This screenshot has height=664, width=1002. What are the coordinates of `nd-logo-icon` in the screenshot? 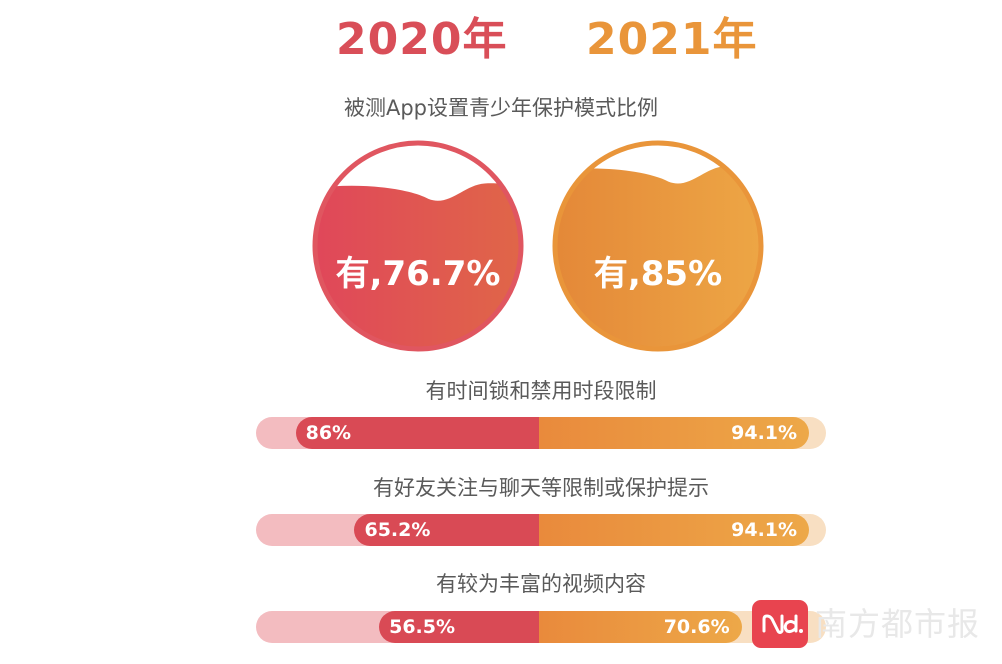 It's located at (780, 624).